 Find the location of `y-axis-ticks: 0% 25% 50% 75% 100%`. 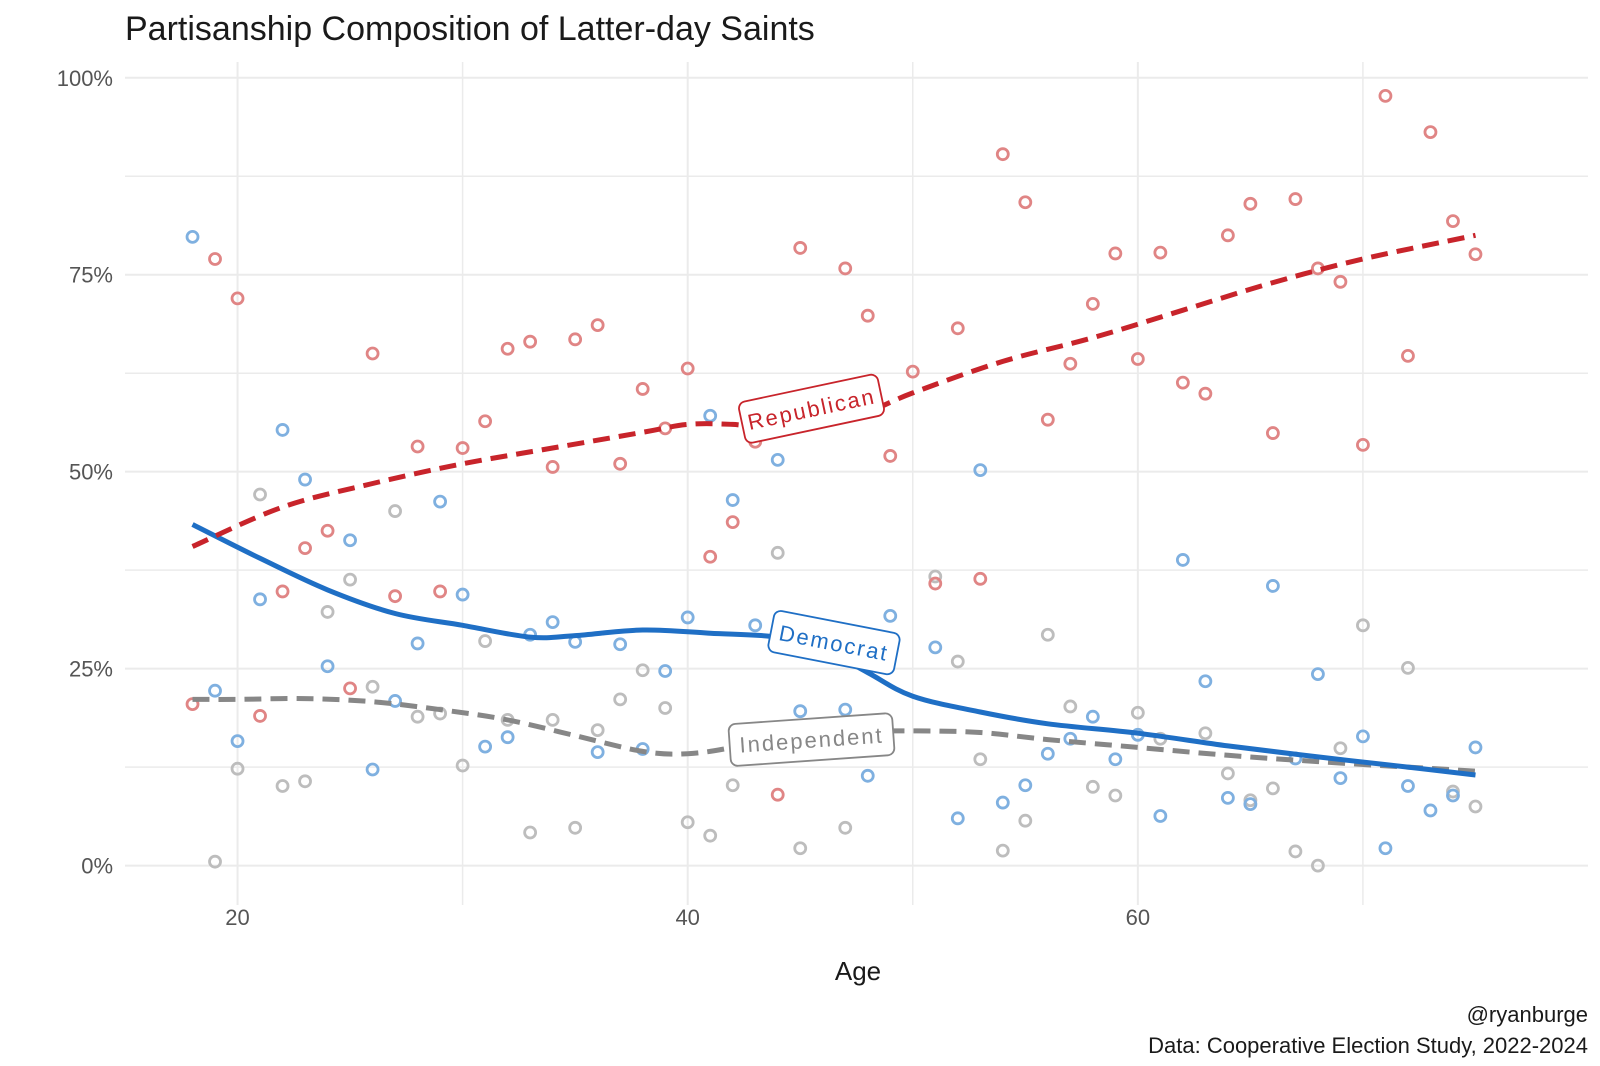

y-axis-ticks: 0% 25% 50% 75% 100% is located at coordinates (85, 472).